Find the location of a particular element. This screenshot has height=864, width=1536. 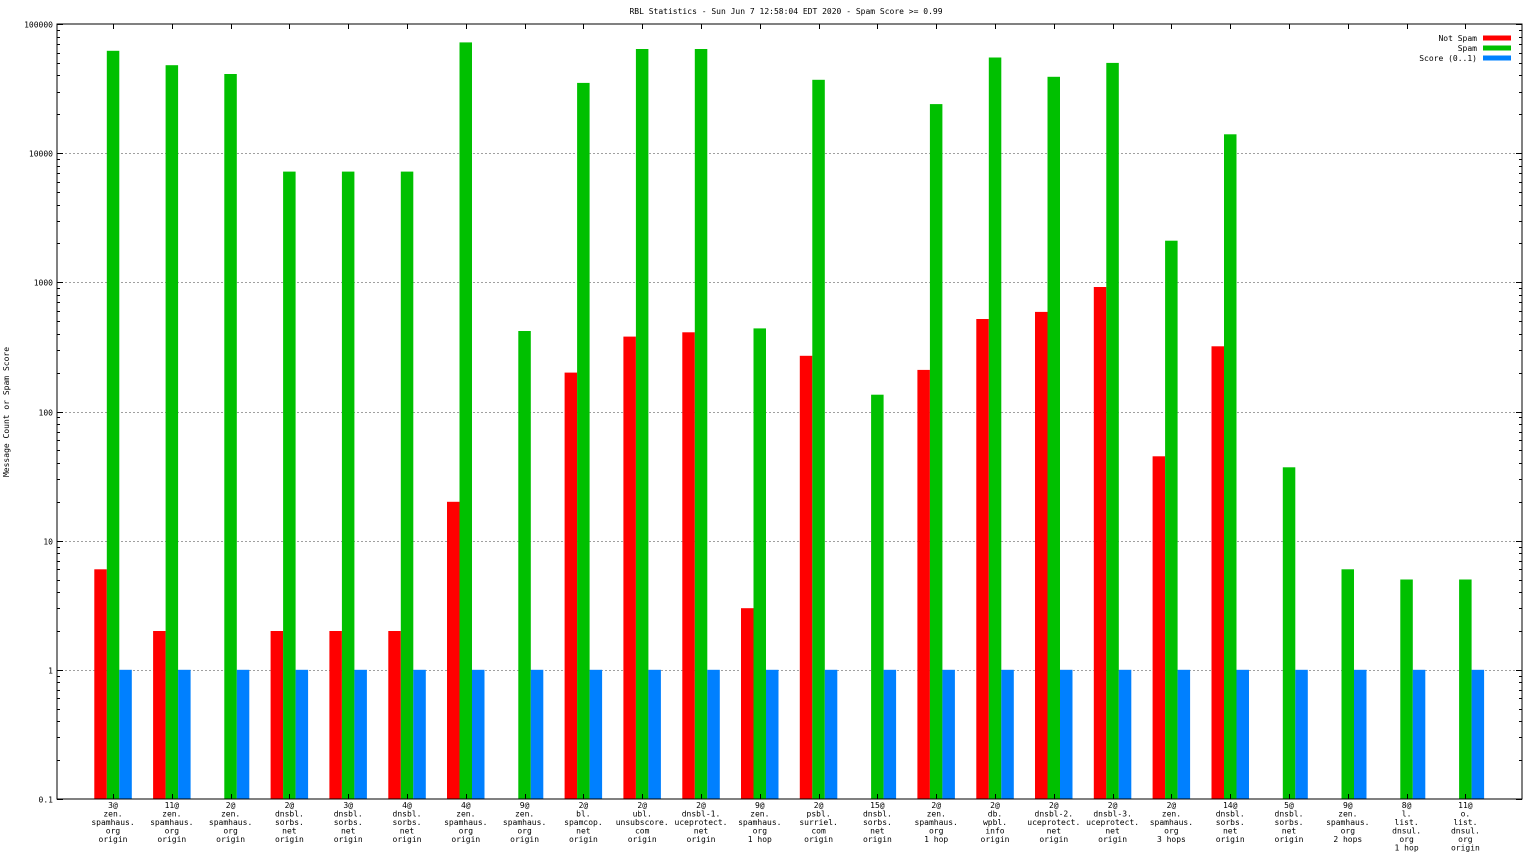

x-tick-label: 2@ dnsbl-2. uceprotect. net origin is located at coordinates (1053, 822).